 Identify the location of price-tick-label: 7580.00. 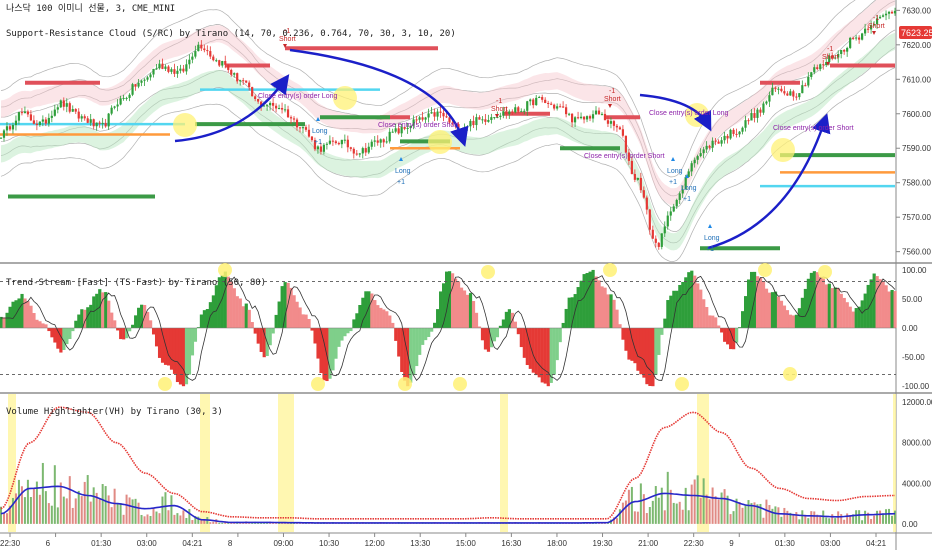
(916, 183).